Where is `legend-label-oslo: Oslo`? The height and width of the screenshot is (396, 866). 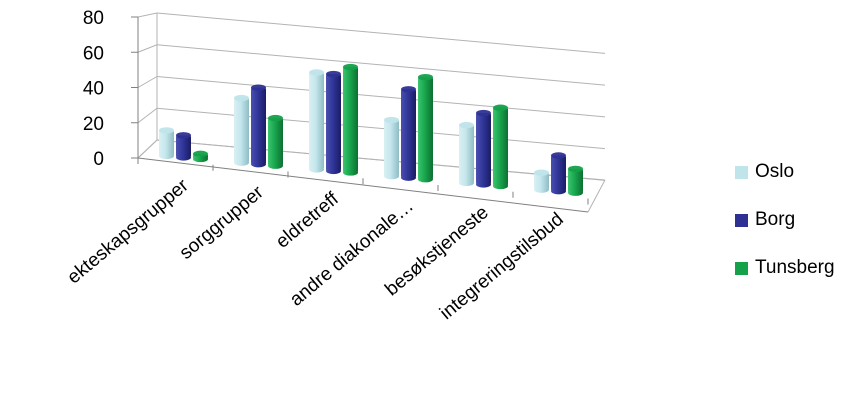 legend-label-oslo: Oslo is located at coordinates (775, 171).